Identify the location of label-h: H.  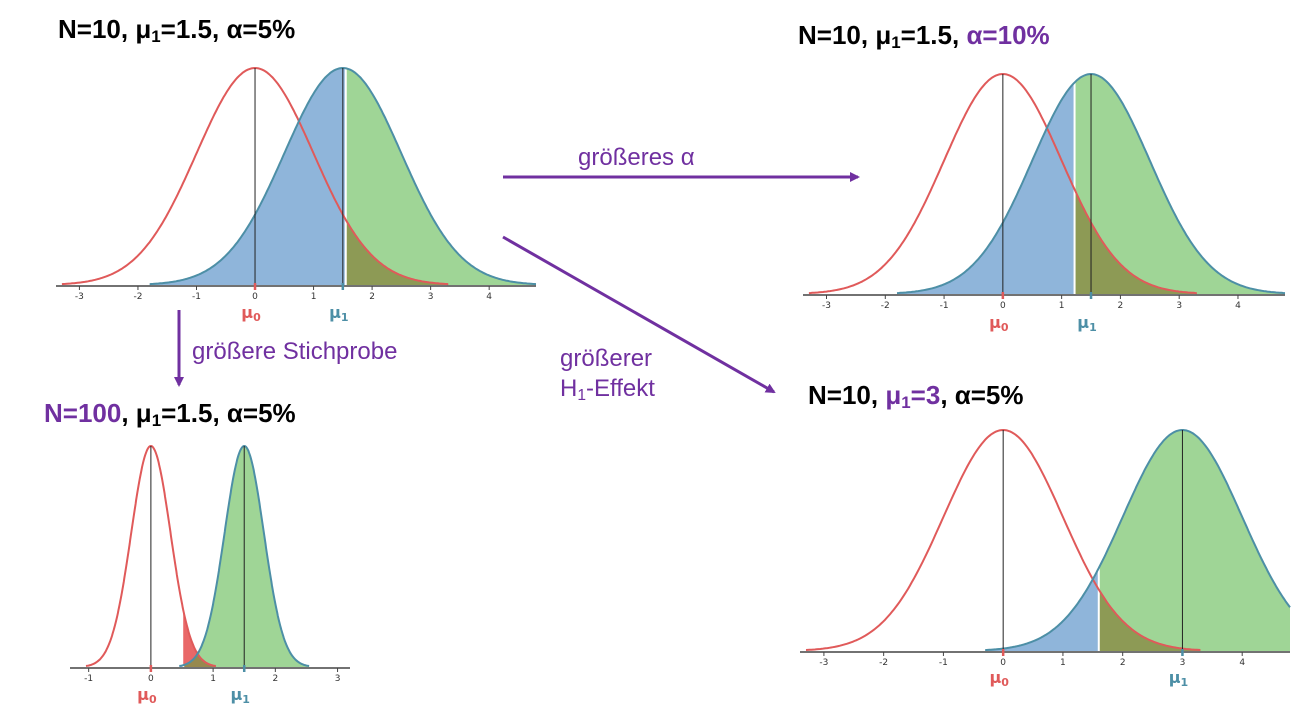
(569, 388).